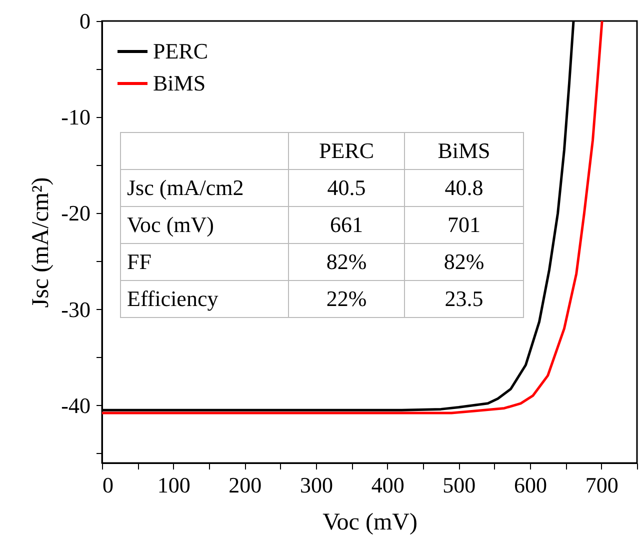 This screenshot has height=539, width=640. Describe the element at coordinates (75, 309) in the screenshot. I see `y-tick-label: -30` at that location.